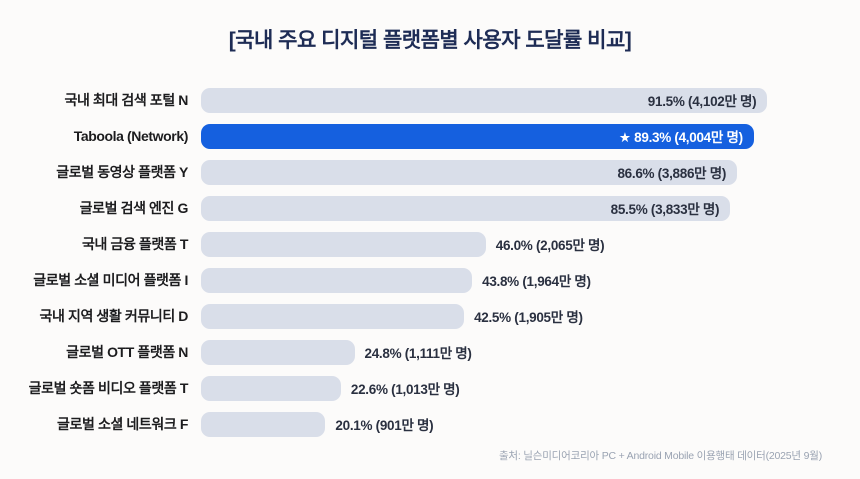 This screenshot has width=860, height=479. I want to click on bar-track: 91.5% (4,102만 명), so click(510, 100).